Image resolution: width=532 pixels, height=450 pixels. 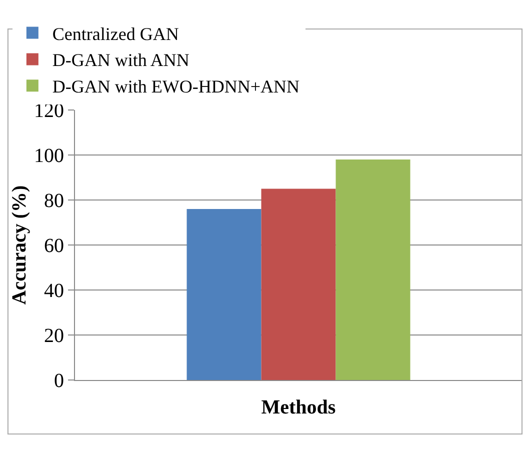 What do you see at coordinates (121, 60) in the screenshot?
I see `legend-label: D-GAN with ANN` at bounding box center [121, 60].